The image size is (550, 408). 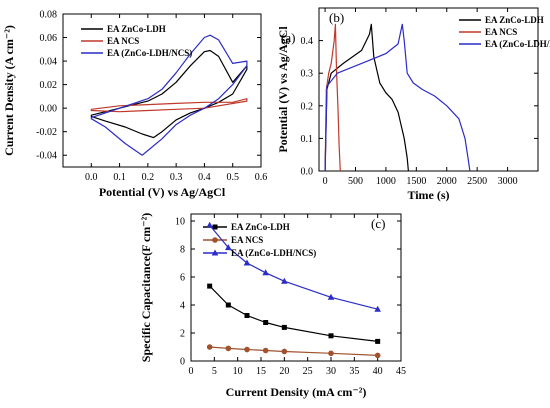 What do you see at coordinates (336, 17) in the screenshot?
I see `panel-label: (b)` at bounding box center [336, 17].